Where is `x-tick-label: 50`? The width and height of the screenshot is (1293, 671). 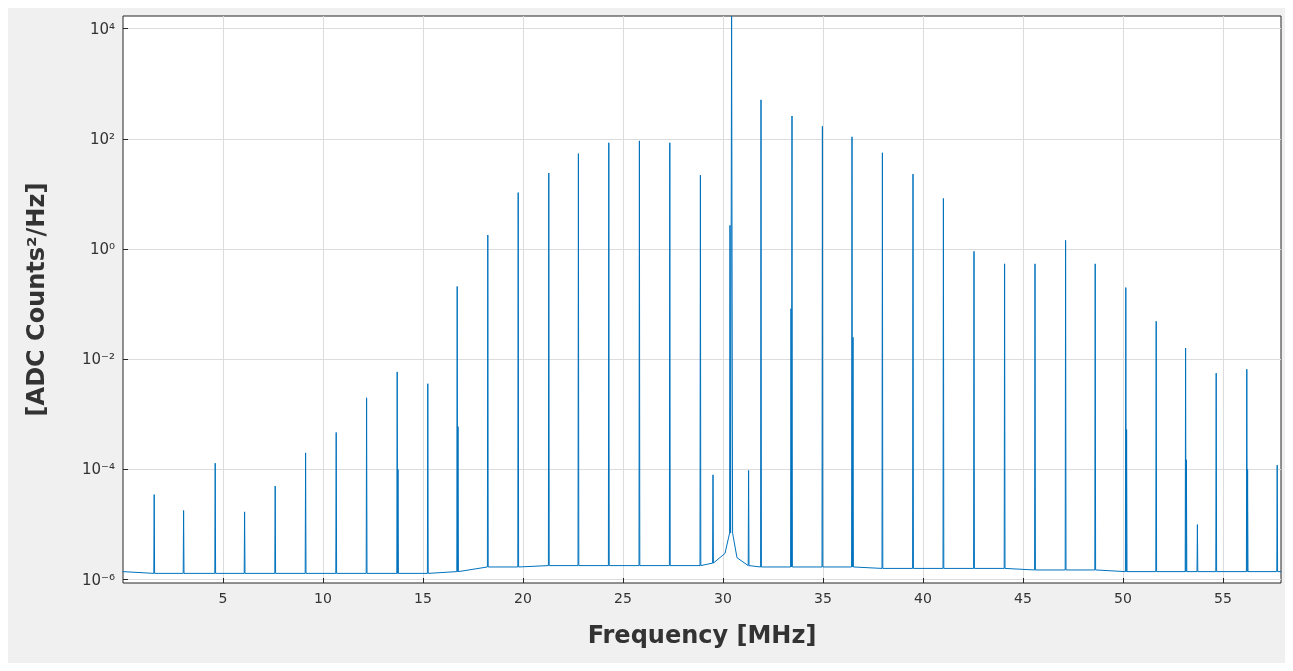 x-tick-label: 50 is located at coordinates (1123, 598).